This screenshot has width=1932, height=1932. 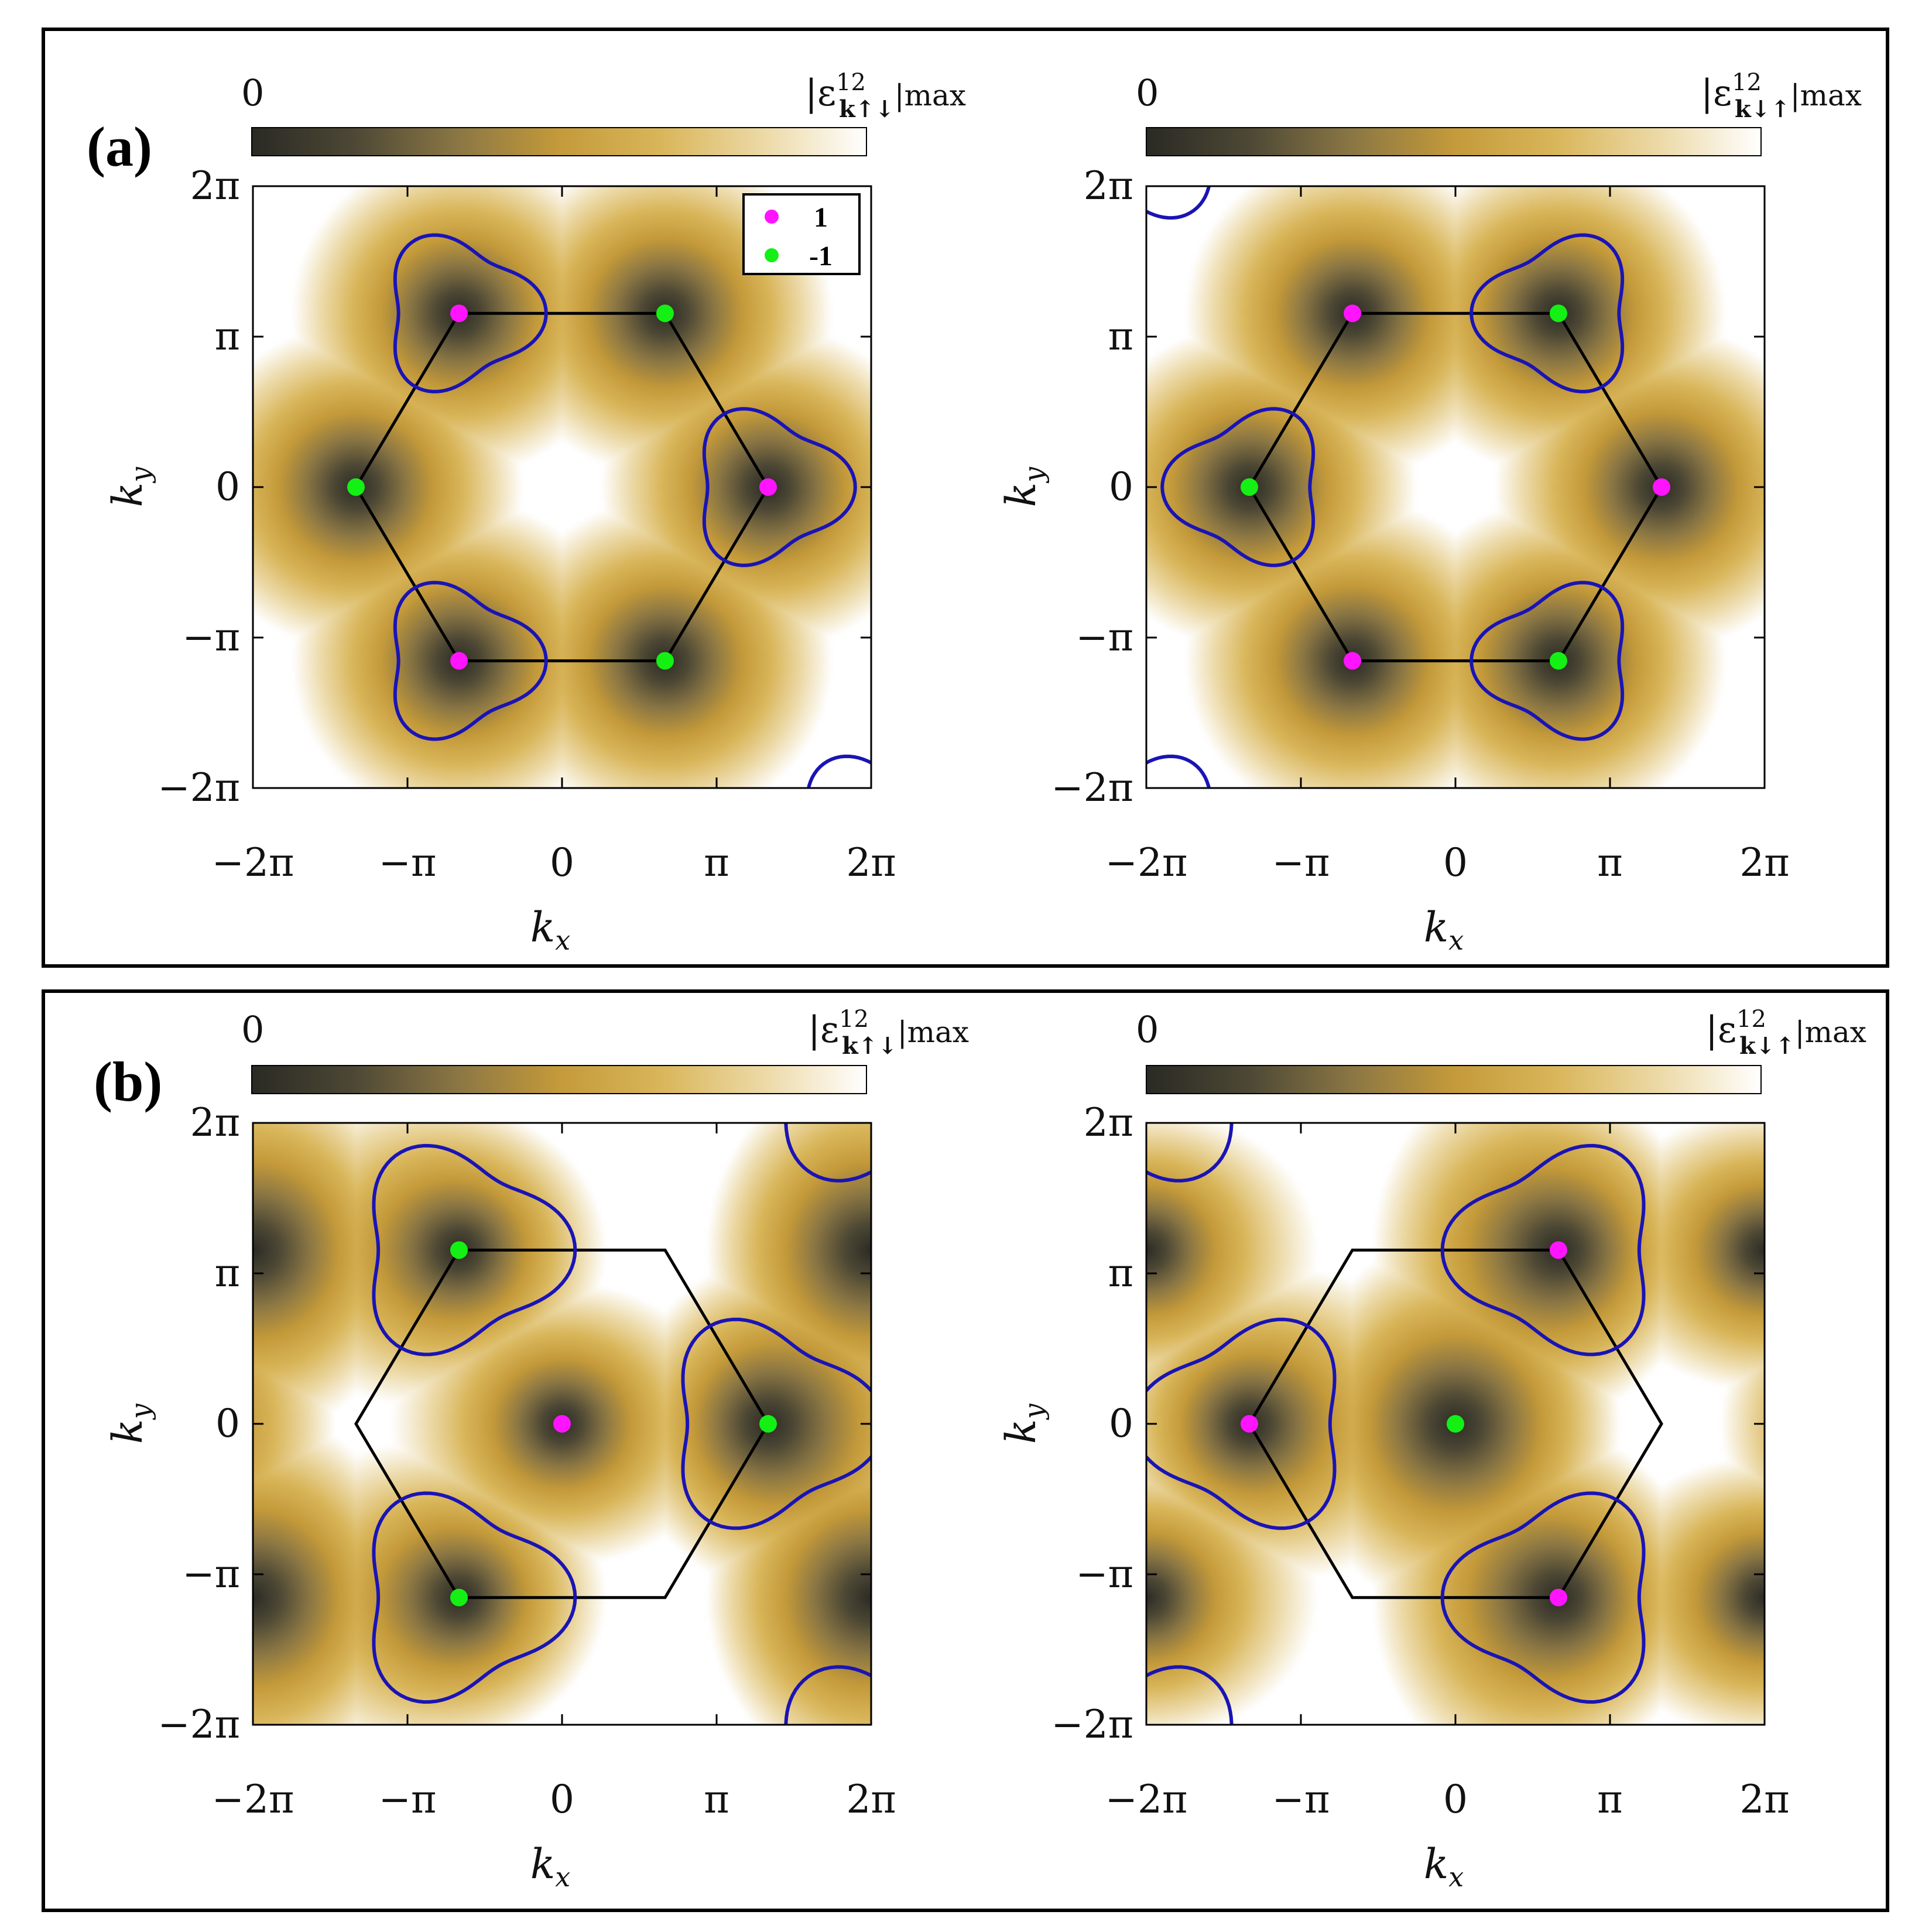 I want to click on heatmap-image, so click(x=562, y=487).